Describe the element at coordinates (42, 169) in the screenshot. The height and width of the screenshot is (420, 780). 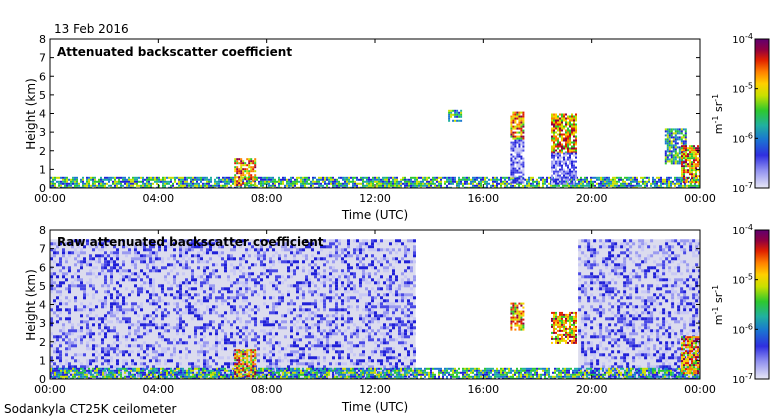
I see `y-tick-label: 1` at that location.